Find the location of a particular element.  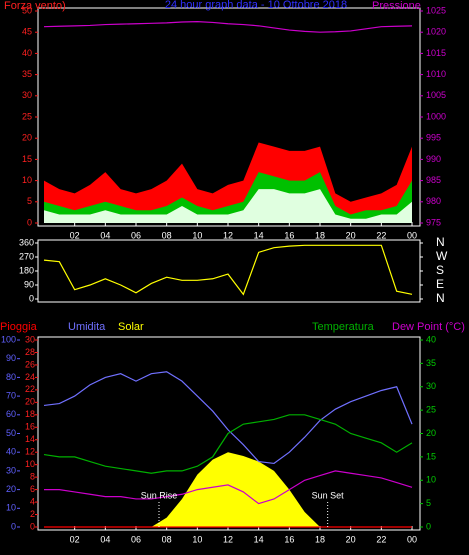

legend-label: Temperatura is located at coordinates (343, 327).